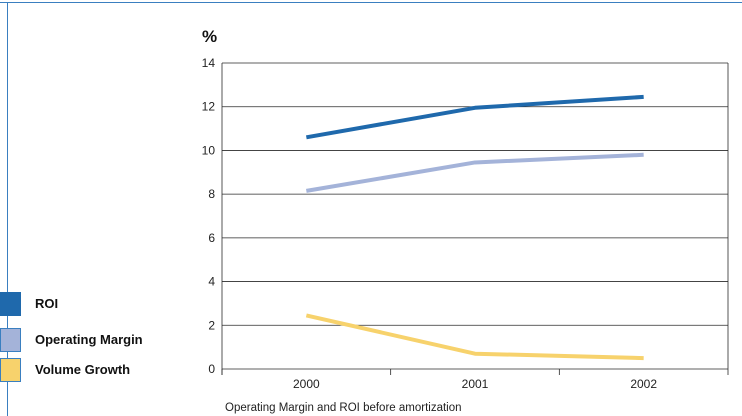 This screenshot has width=742, height=416. What do you see at coordinates (474, 337) in the screenshot?
I see `series-line-volume-growth` at bounding box center [474, 337].